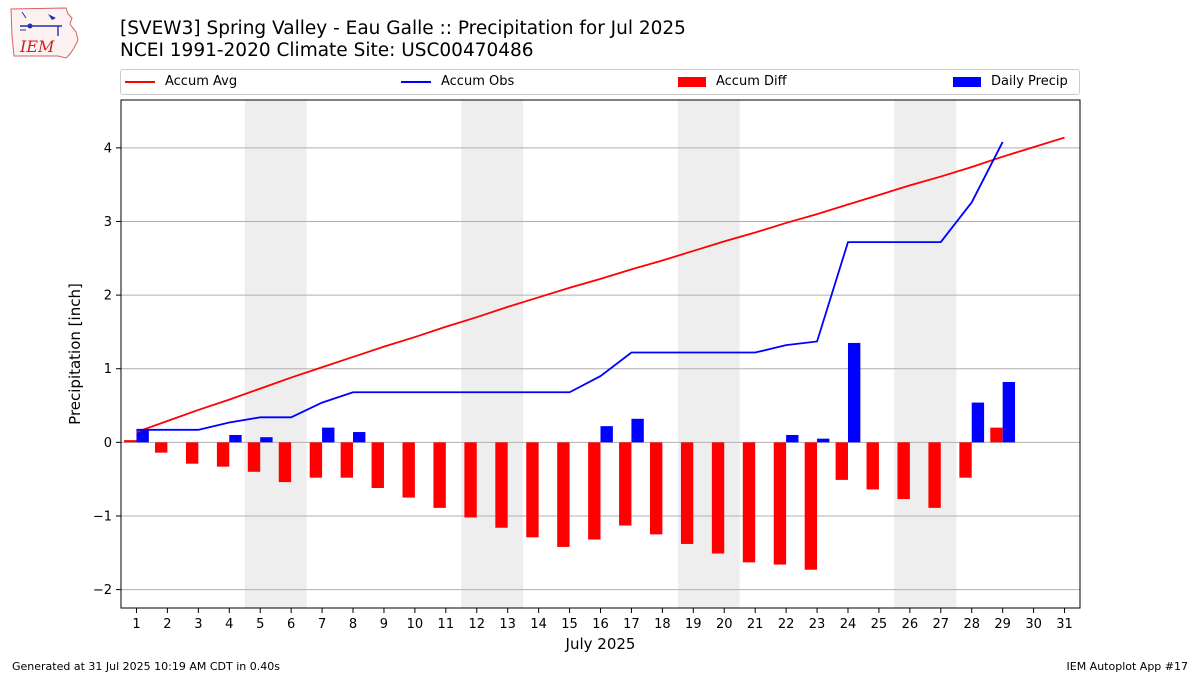 The height and width of the screenshot is (675, 1200). I want to click on ytick-label-4: 2, so click(108, 296).